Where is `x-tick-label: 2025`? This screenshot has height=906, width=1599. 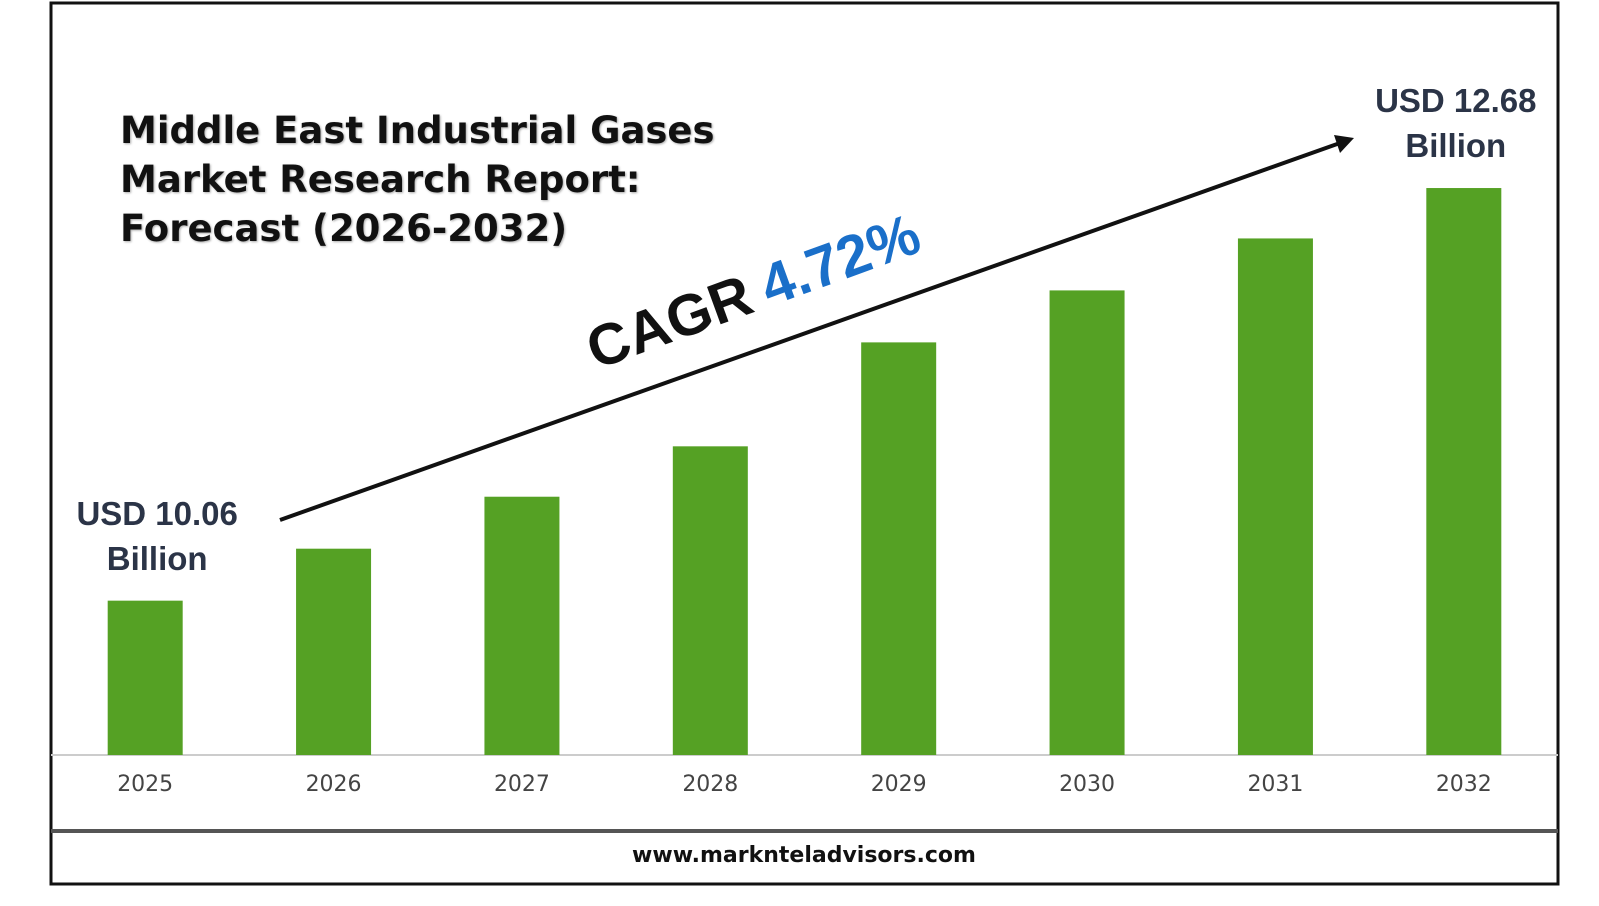
x-tick-label: 2025 is located at coordinates (145, 784).